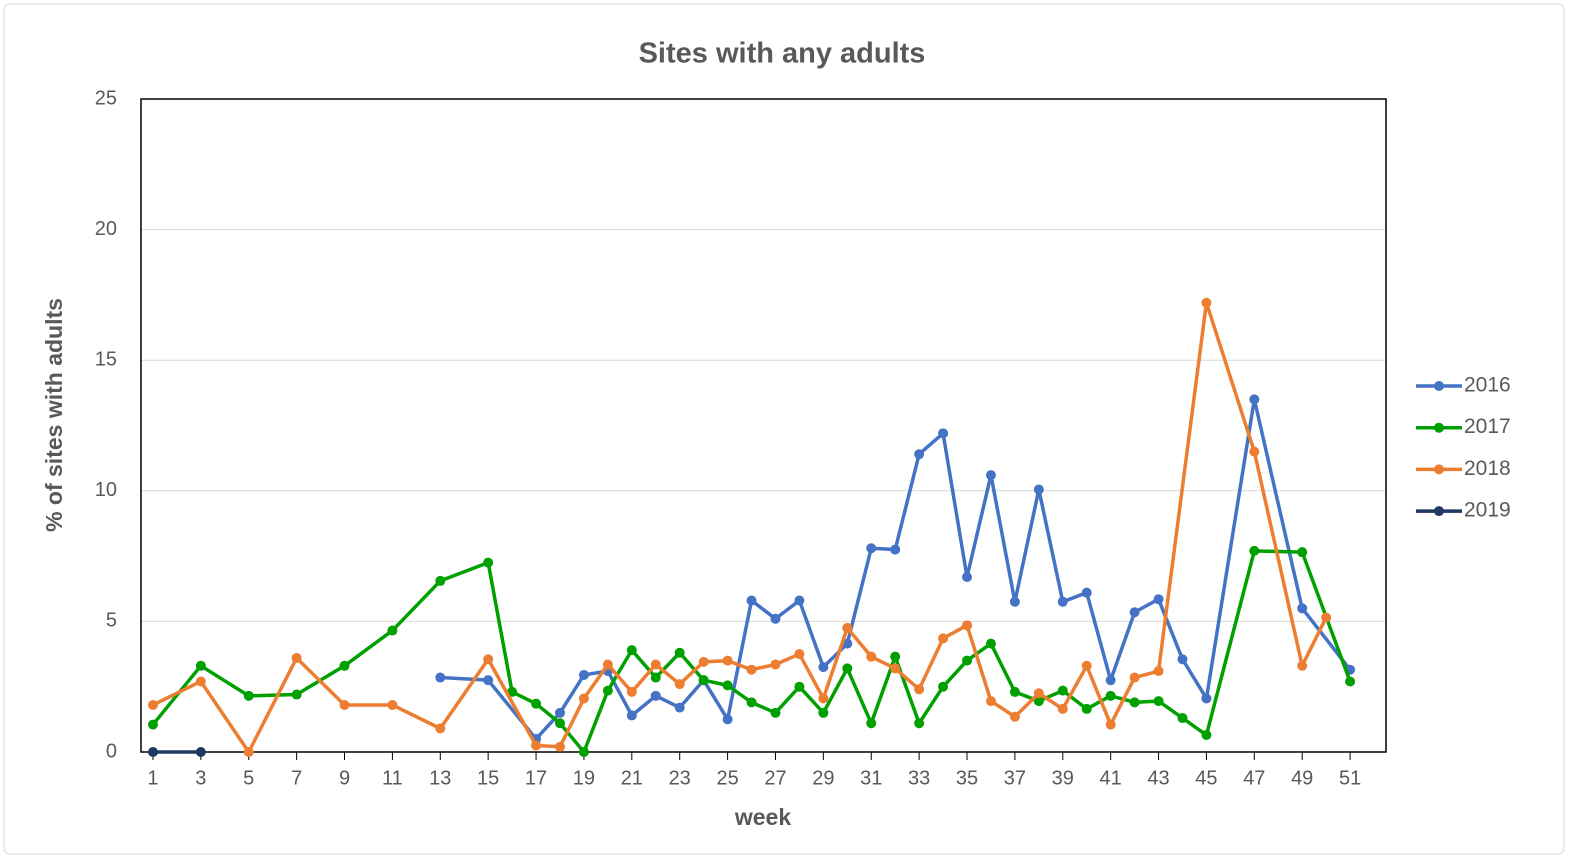  I want to click on legend-label: 2019, so click(1487, 510).